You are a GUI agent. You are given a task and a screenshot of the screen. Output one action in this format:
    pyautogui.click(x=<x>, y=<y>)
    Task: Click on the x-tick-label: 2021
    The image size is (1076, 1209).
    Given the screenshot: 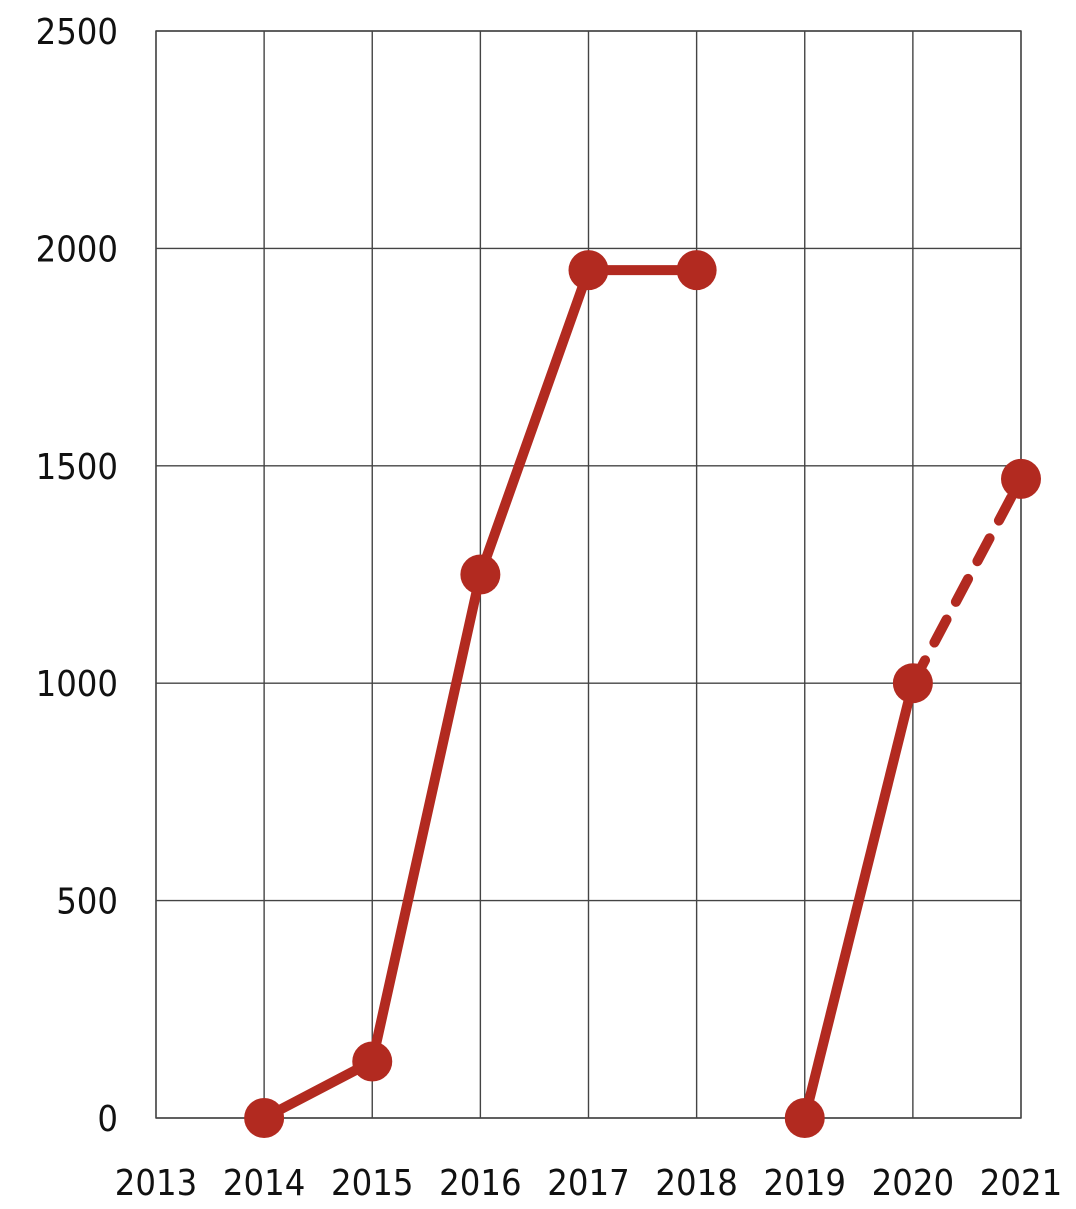 What is the action you would take?
    pyautogui.click(x=1021, y=1183)
    